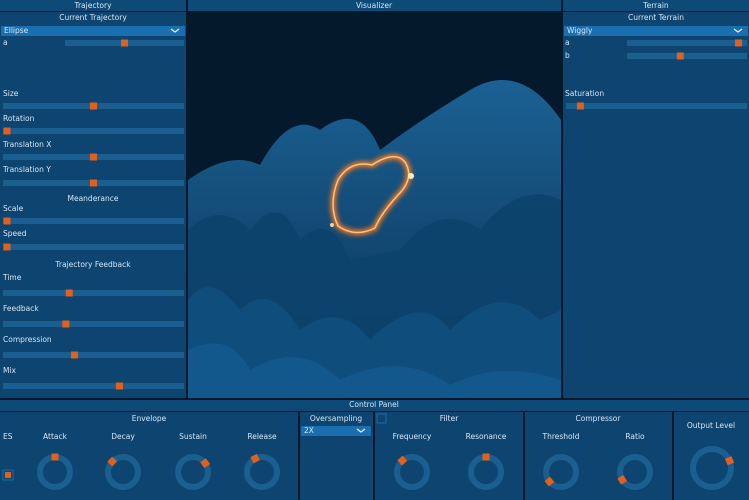  What do you see at coordinates (711, 425) in the screenshot?
I see `section-title: Output Level` at bounding box center [711, 425].